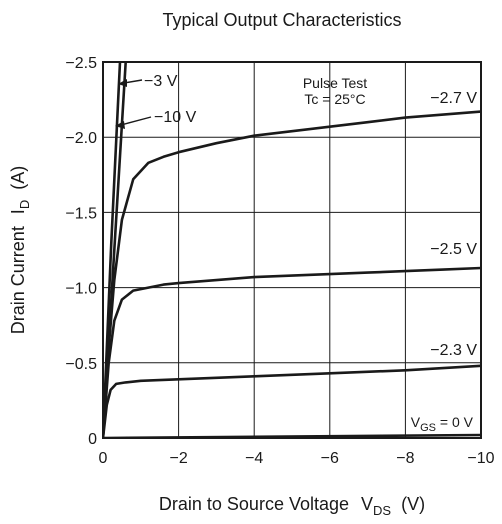 Image resolution: width=502 pixels, height=524 pixels. What do you see at coordinates (330, 458) in the screenshot?
I see `x-tick-label: −6` at bounding box center [330, 458].